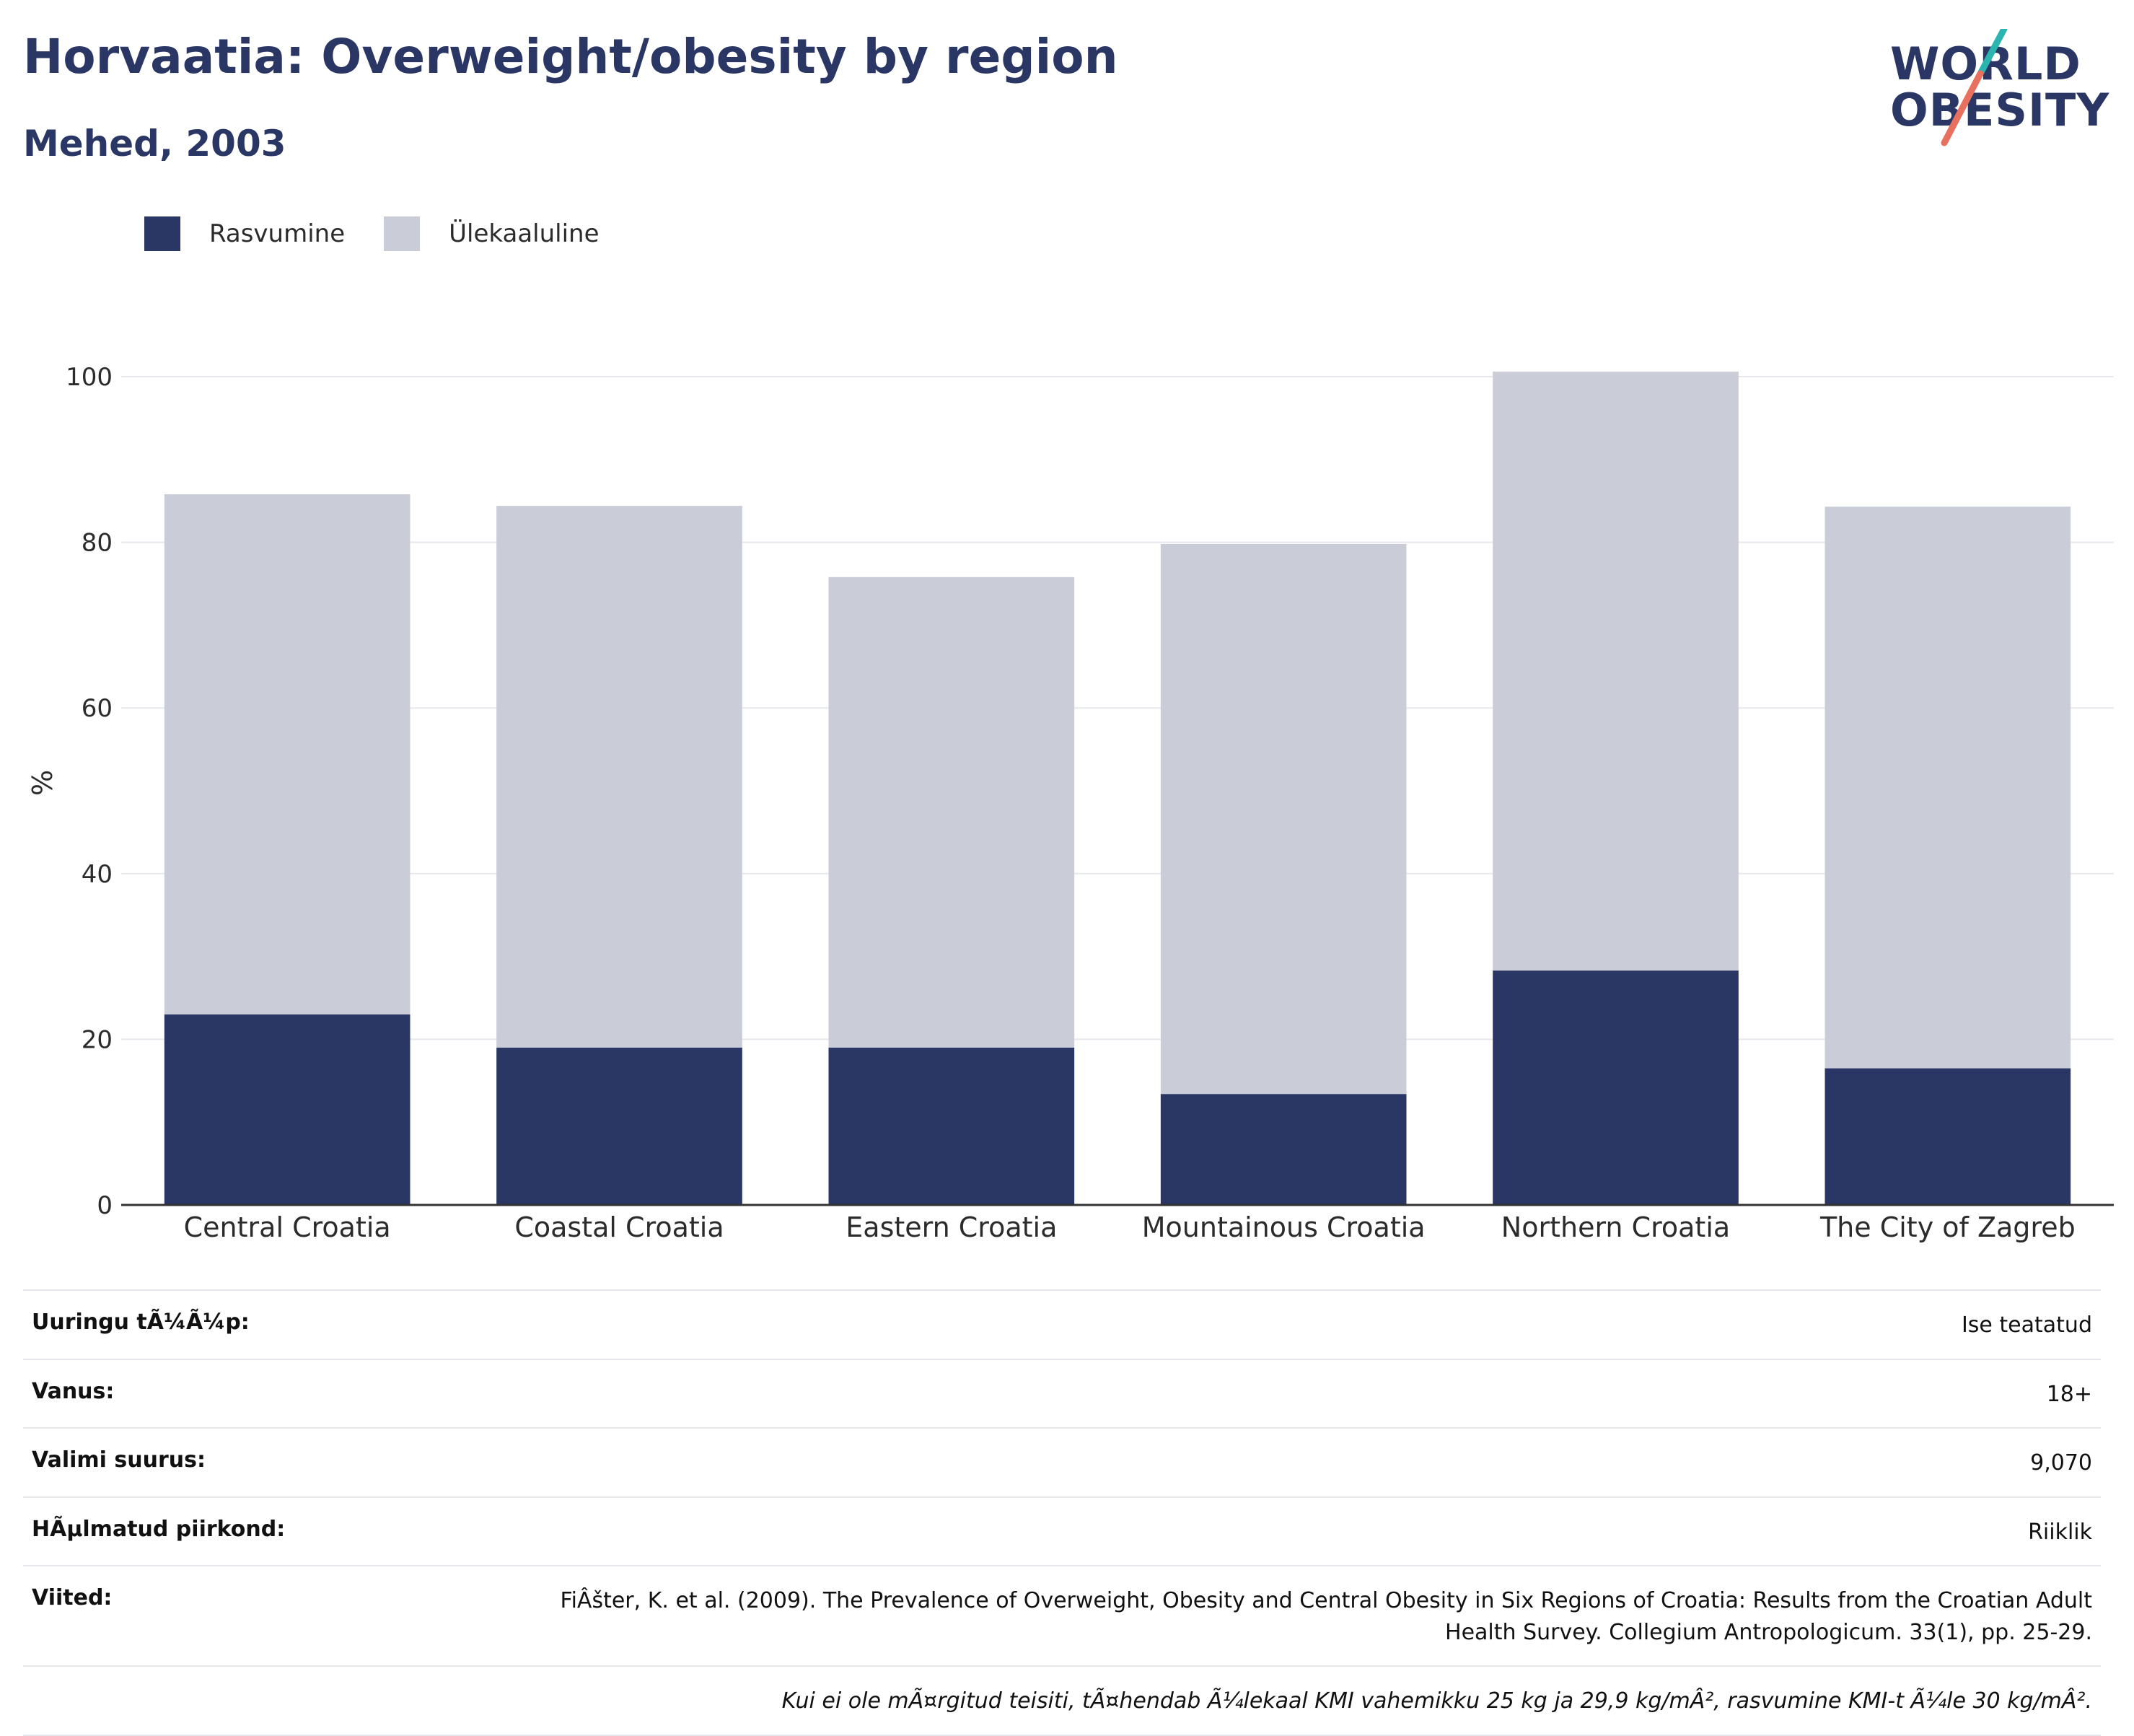  Describe the element at coordinates (2069, 1394) in the screenshot. I see `detail-value: 18+` at that location.